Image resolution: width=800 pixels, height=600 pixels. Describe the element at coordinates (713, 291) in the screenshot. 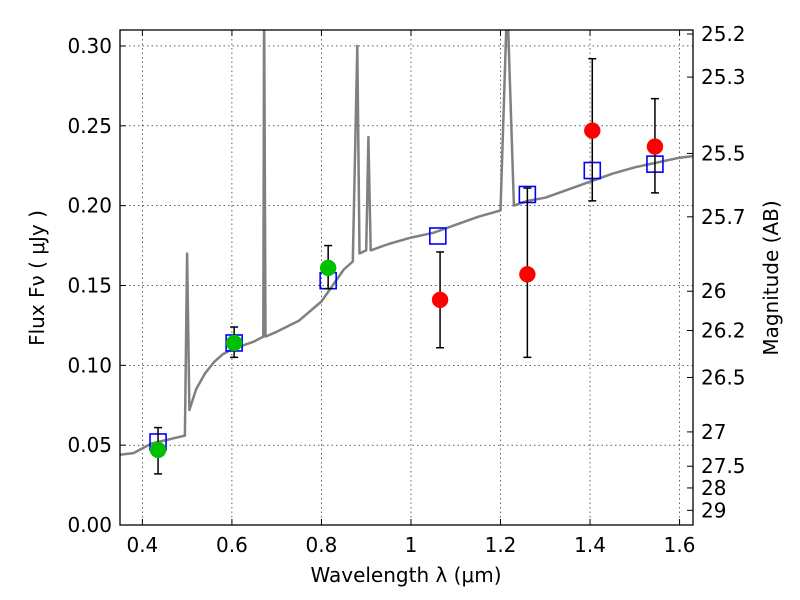

I see `right-tick-label: 26` at that location.